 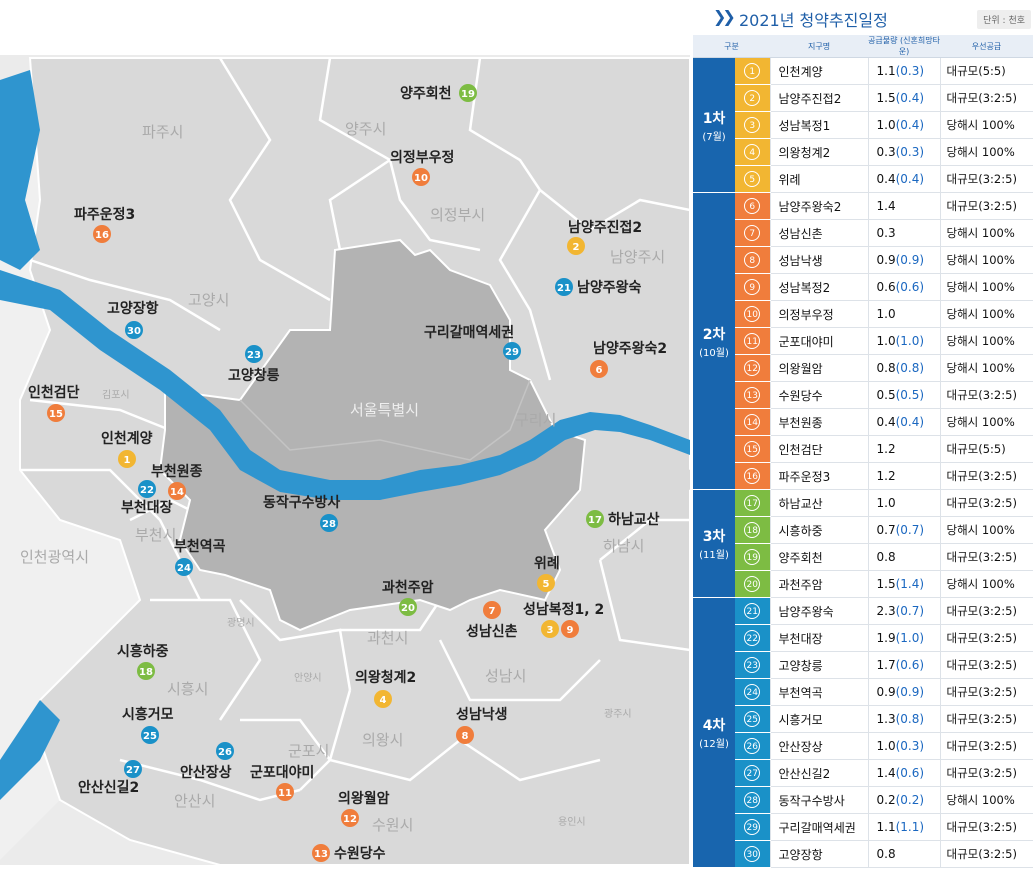 What do you see at coordinates (904, 746) in the screenshot?
I see `supply-cell: 1.0(0.3)` at bounding box center [904, 746].